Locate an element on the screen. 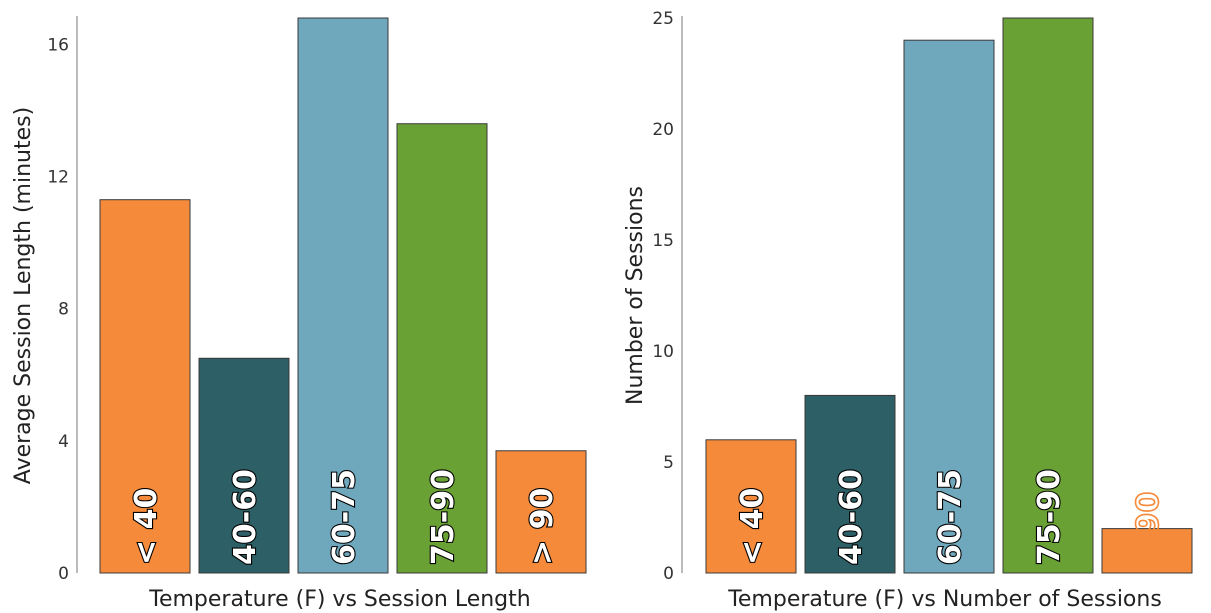 The height and width of the screenshot is (613, 1211). y-tick-label: 8 is located at coordinates (63, 310).